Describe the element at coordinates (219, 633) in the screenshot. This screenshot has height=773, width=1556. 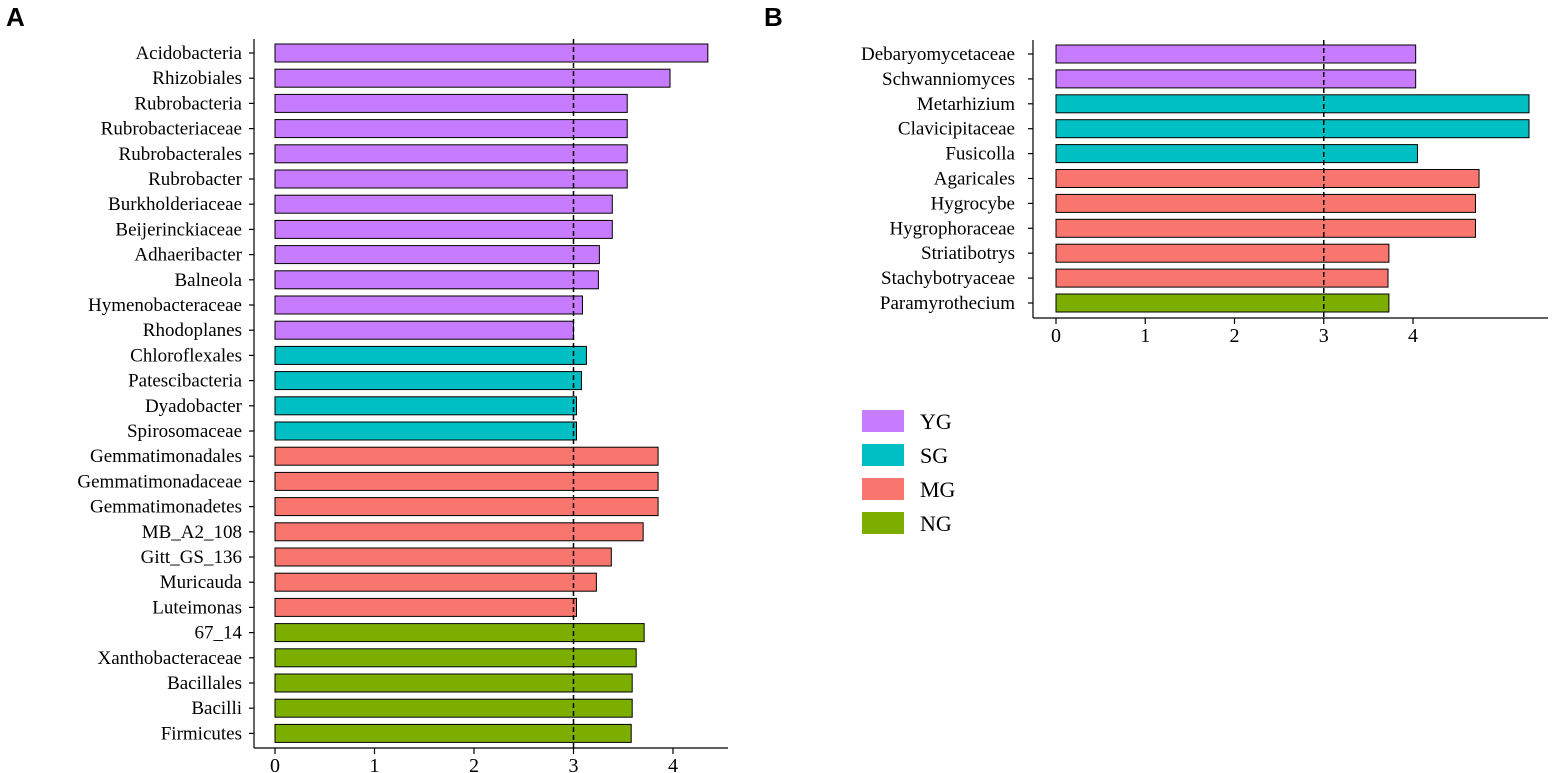
I see `category-label: 67_14` at that location.